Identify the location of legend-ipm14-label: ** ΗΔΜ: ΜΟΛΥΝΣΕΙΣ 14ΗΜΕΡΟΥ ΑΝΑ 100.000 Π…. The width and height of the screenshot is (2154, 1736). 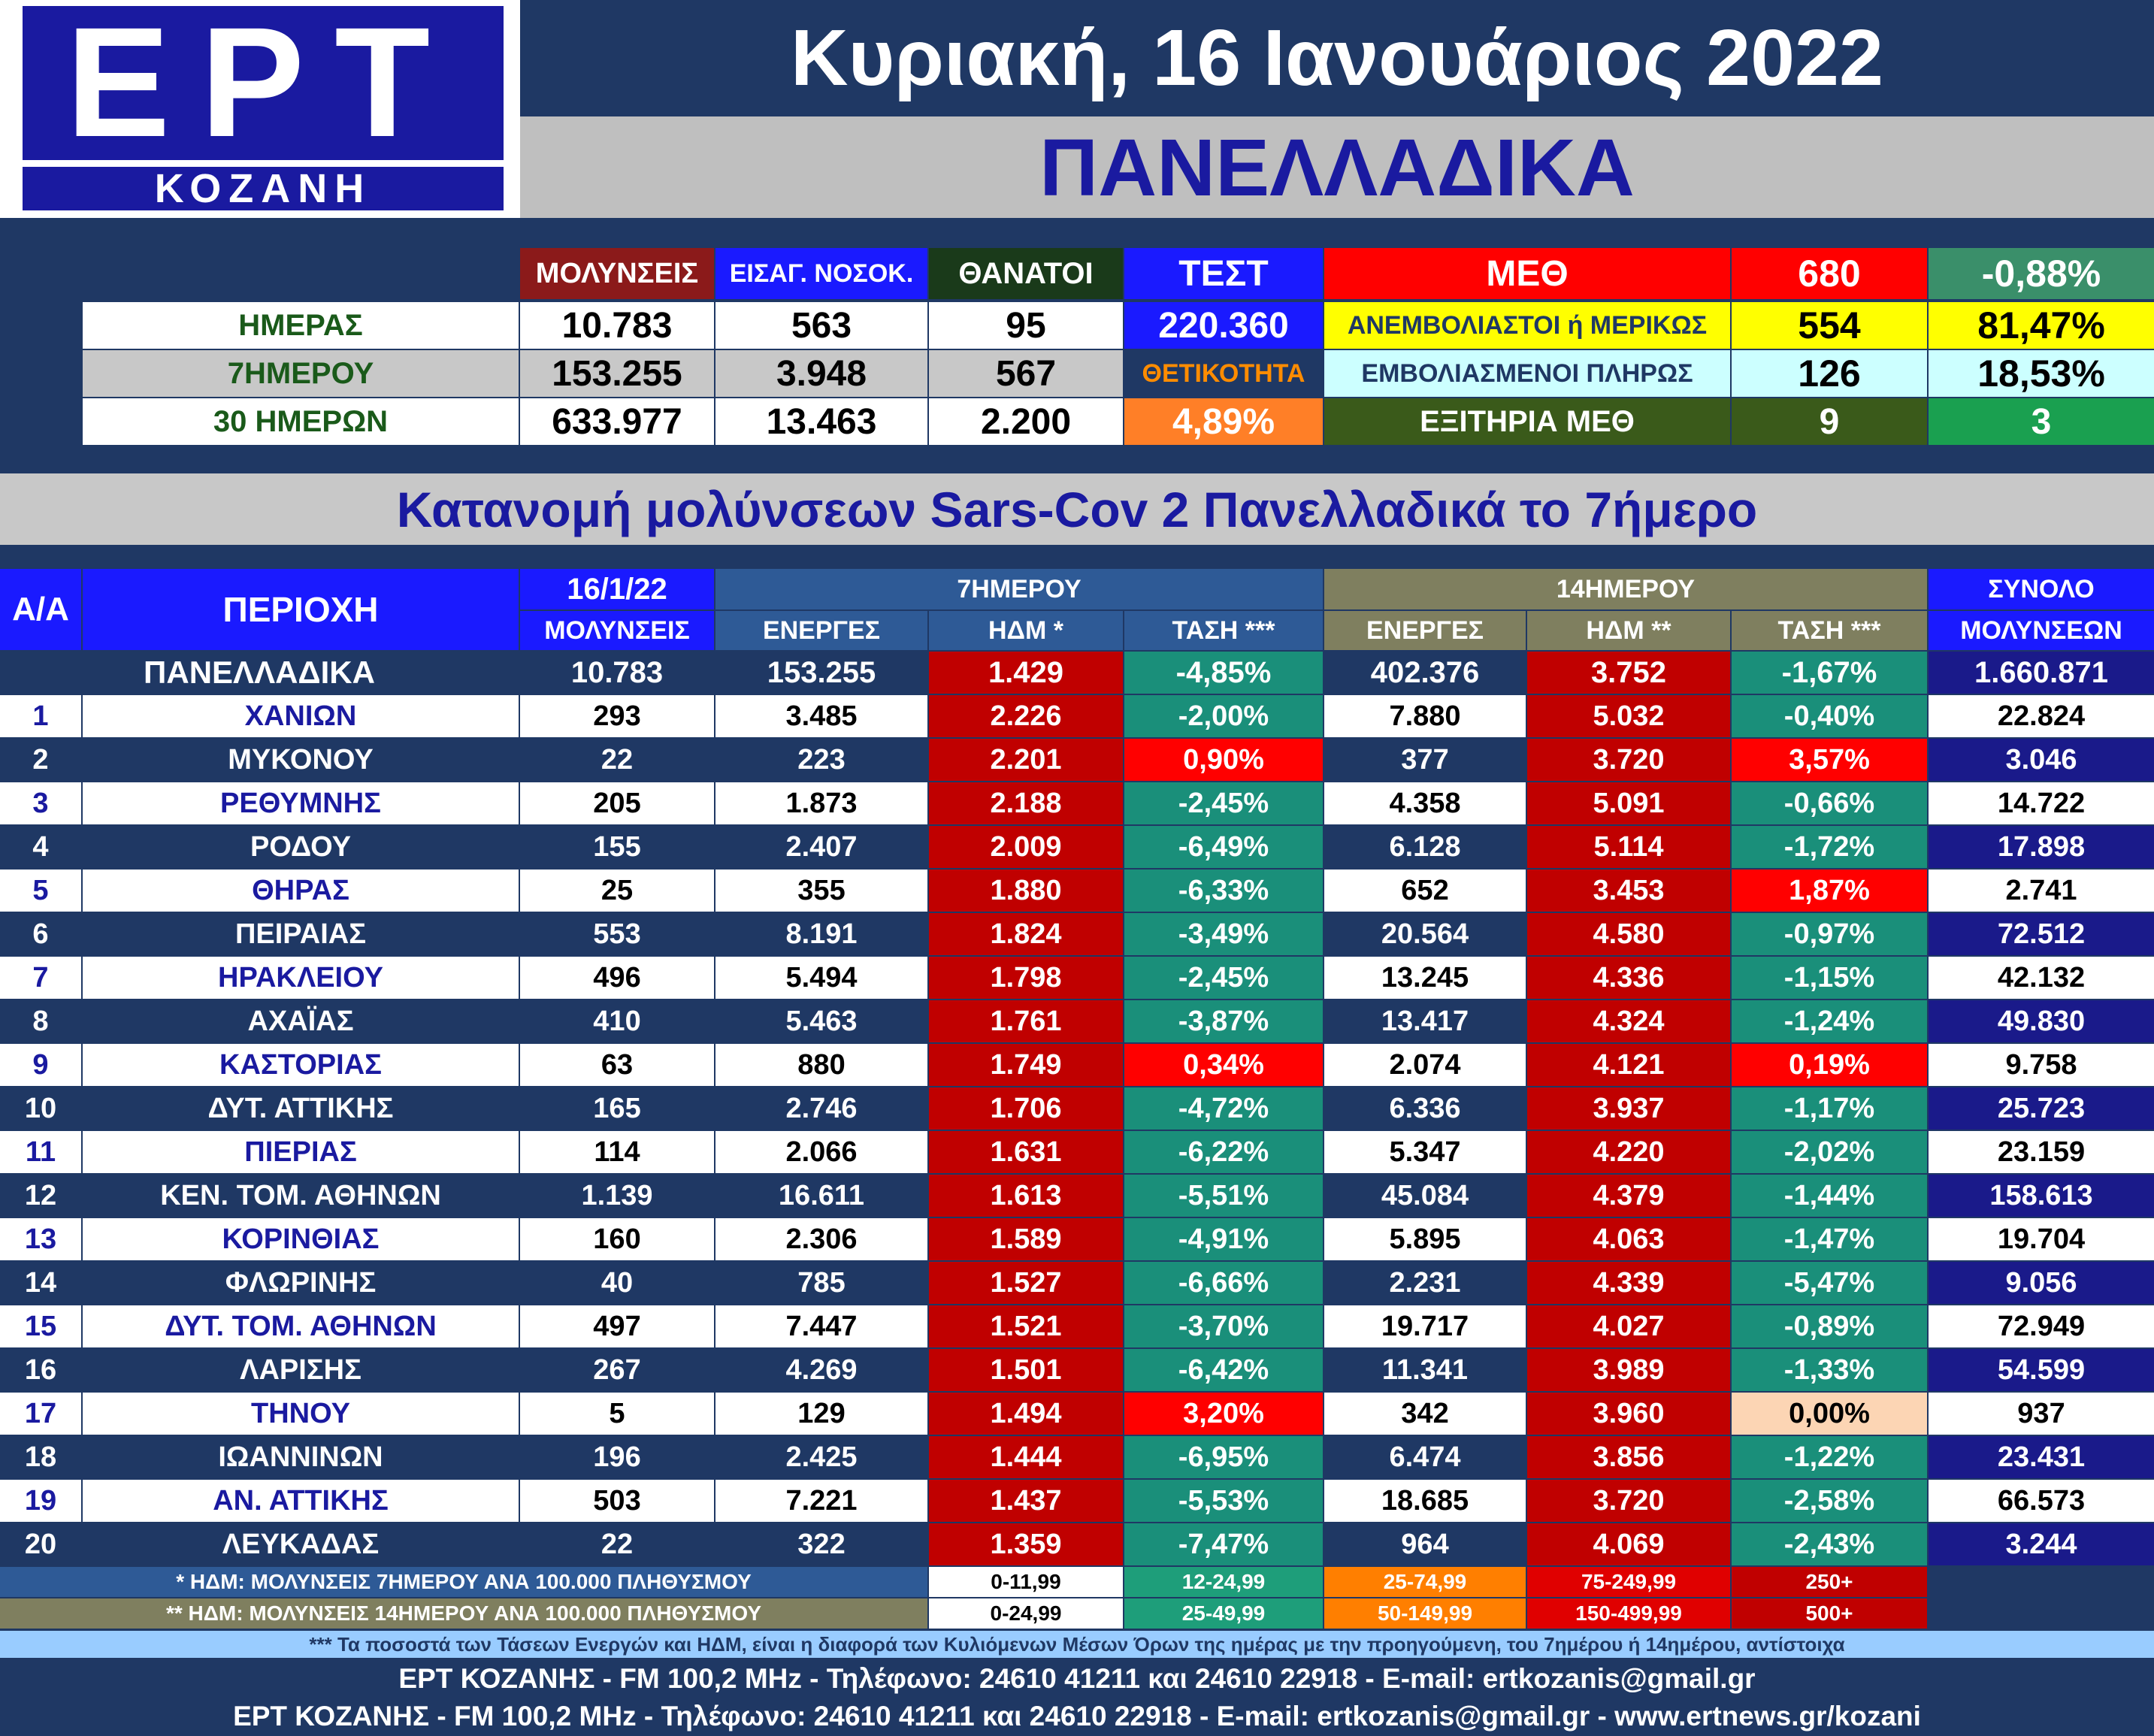
(463, 1613).